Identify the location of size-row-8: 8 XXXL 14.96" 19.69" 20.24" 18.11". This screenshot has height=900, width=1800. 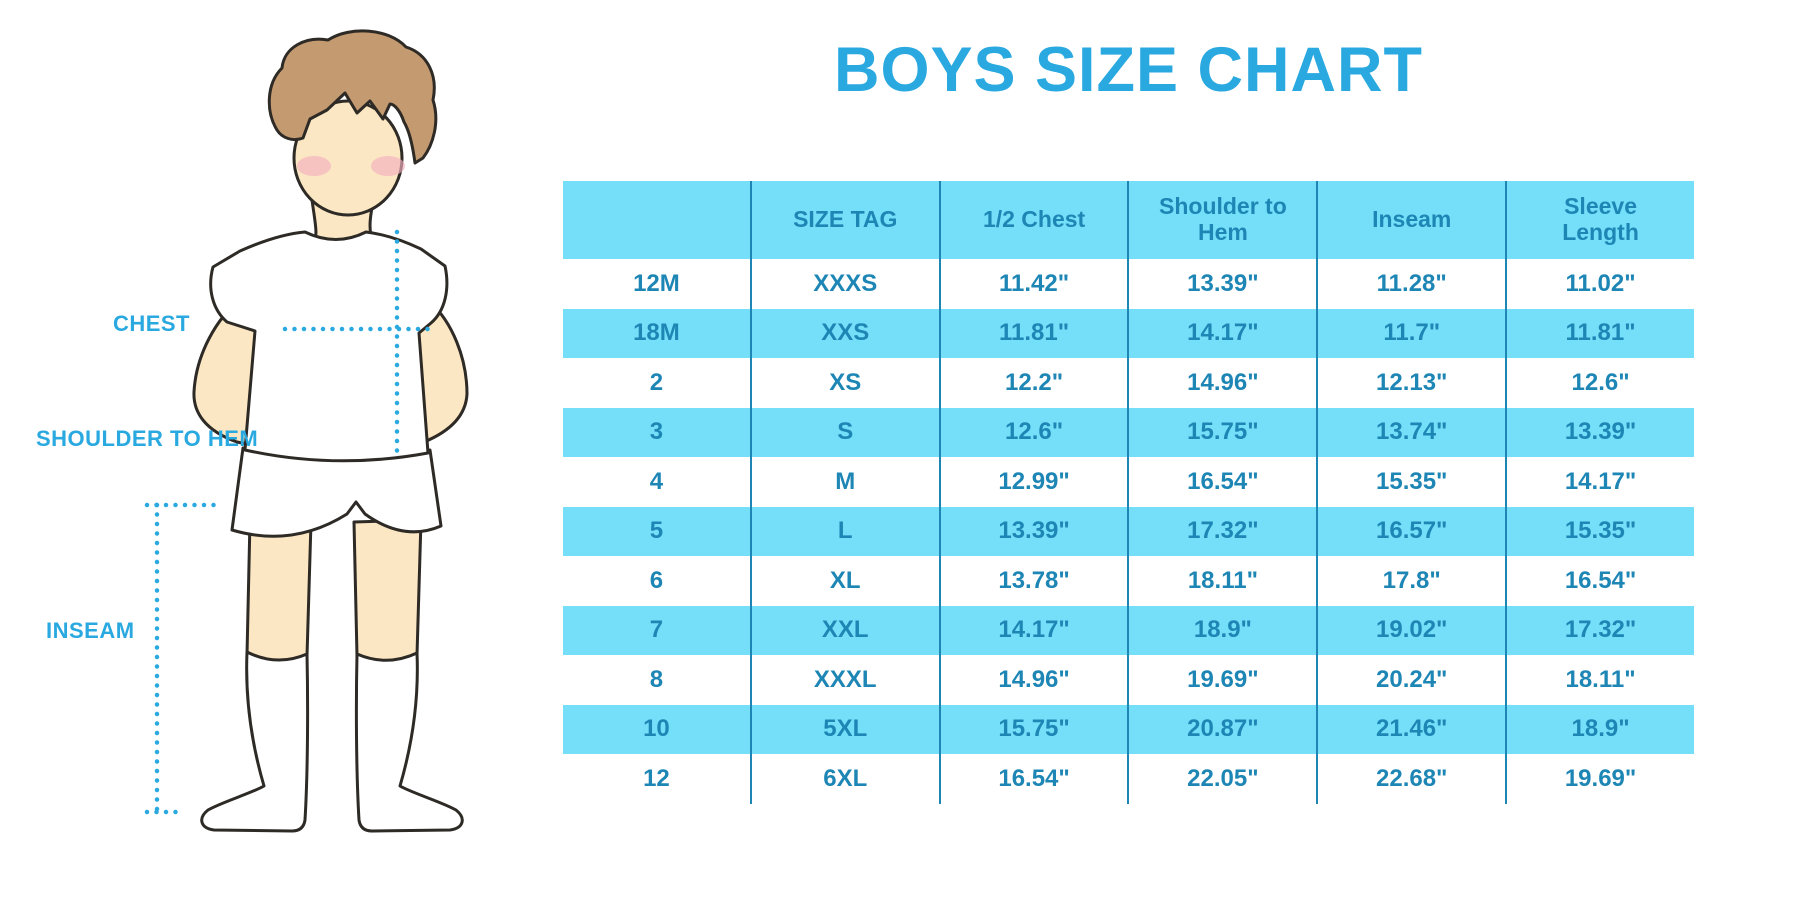
(1128, 680).